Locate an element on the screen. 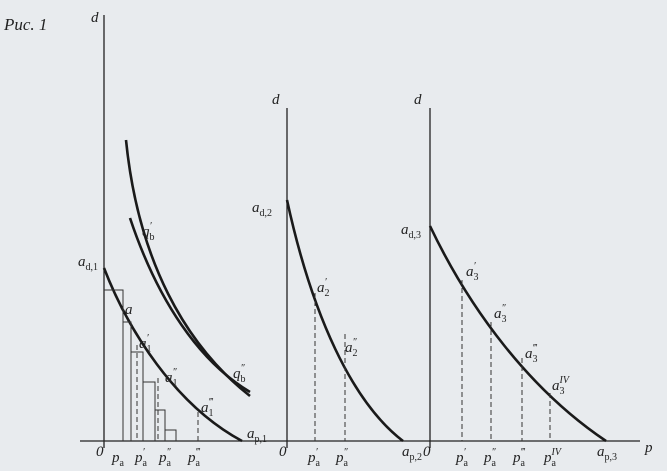 This screenshot has width=667, height=471. point-label: q′ b is located at coordinates (148, 232).